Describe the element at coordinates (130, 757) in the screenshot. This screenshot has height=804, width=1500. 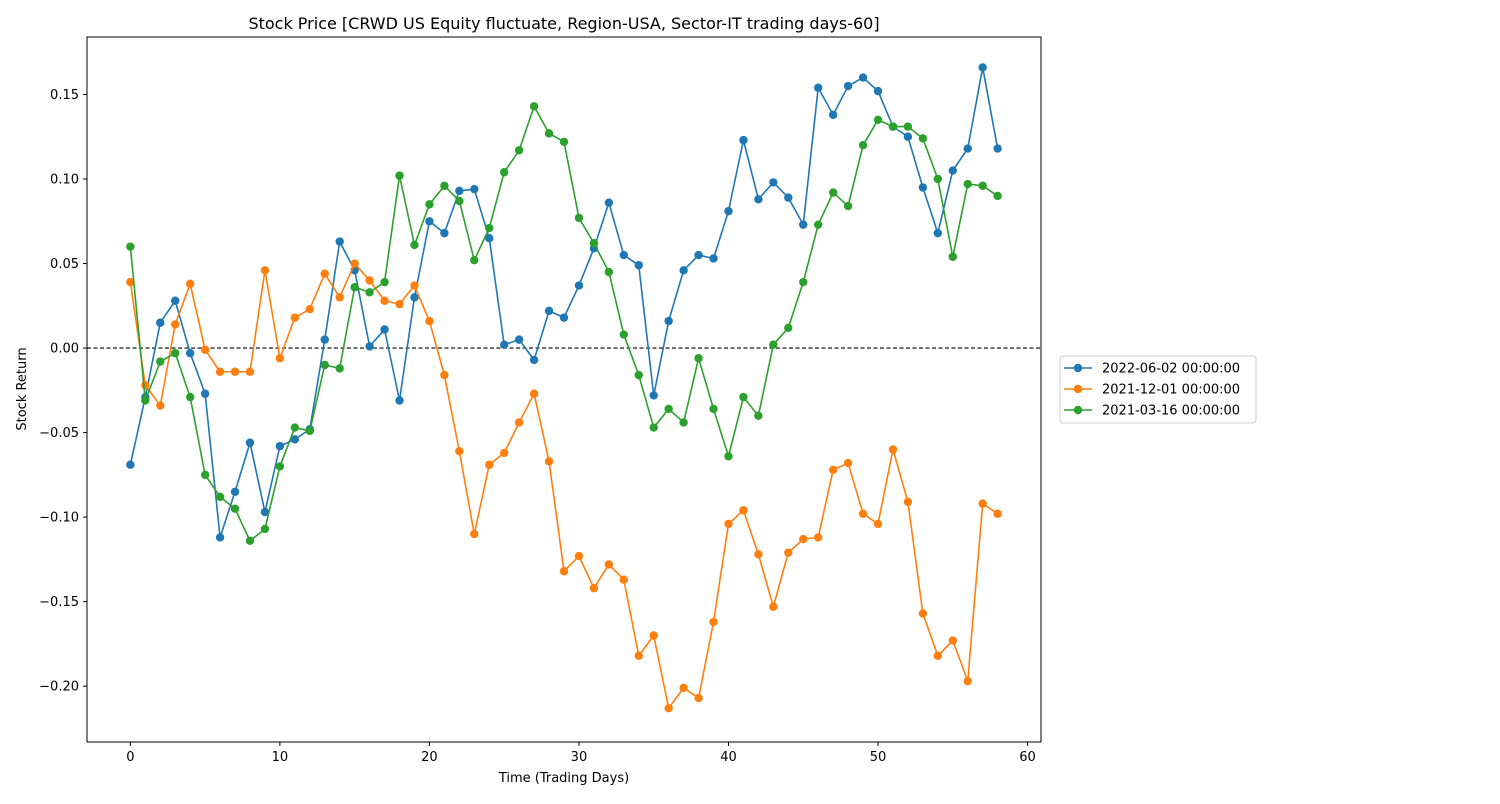
I see `x-tick-label: 0` at that location.